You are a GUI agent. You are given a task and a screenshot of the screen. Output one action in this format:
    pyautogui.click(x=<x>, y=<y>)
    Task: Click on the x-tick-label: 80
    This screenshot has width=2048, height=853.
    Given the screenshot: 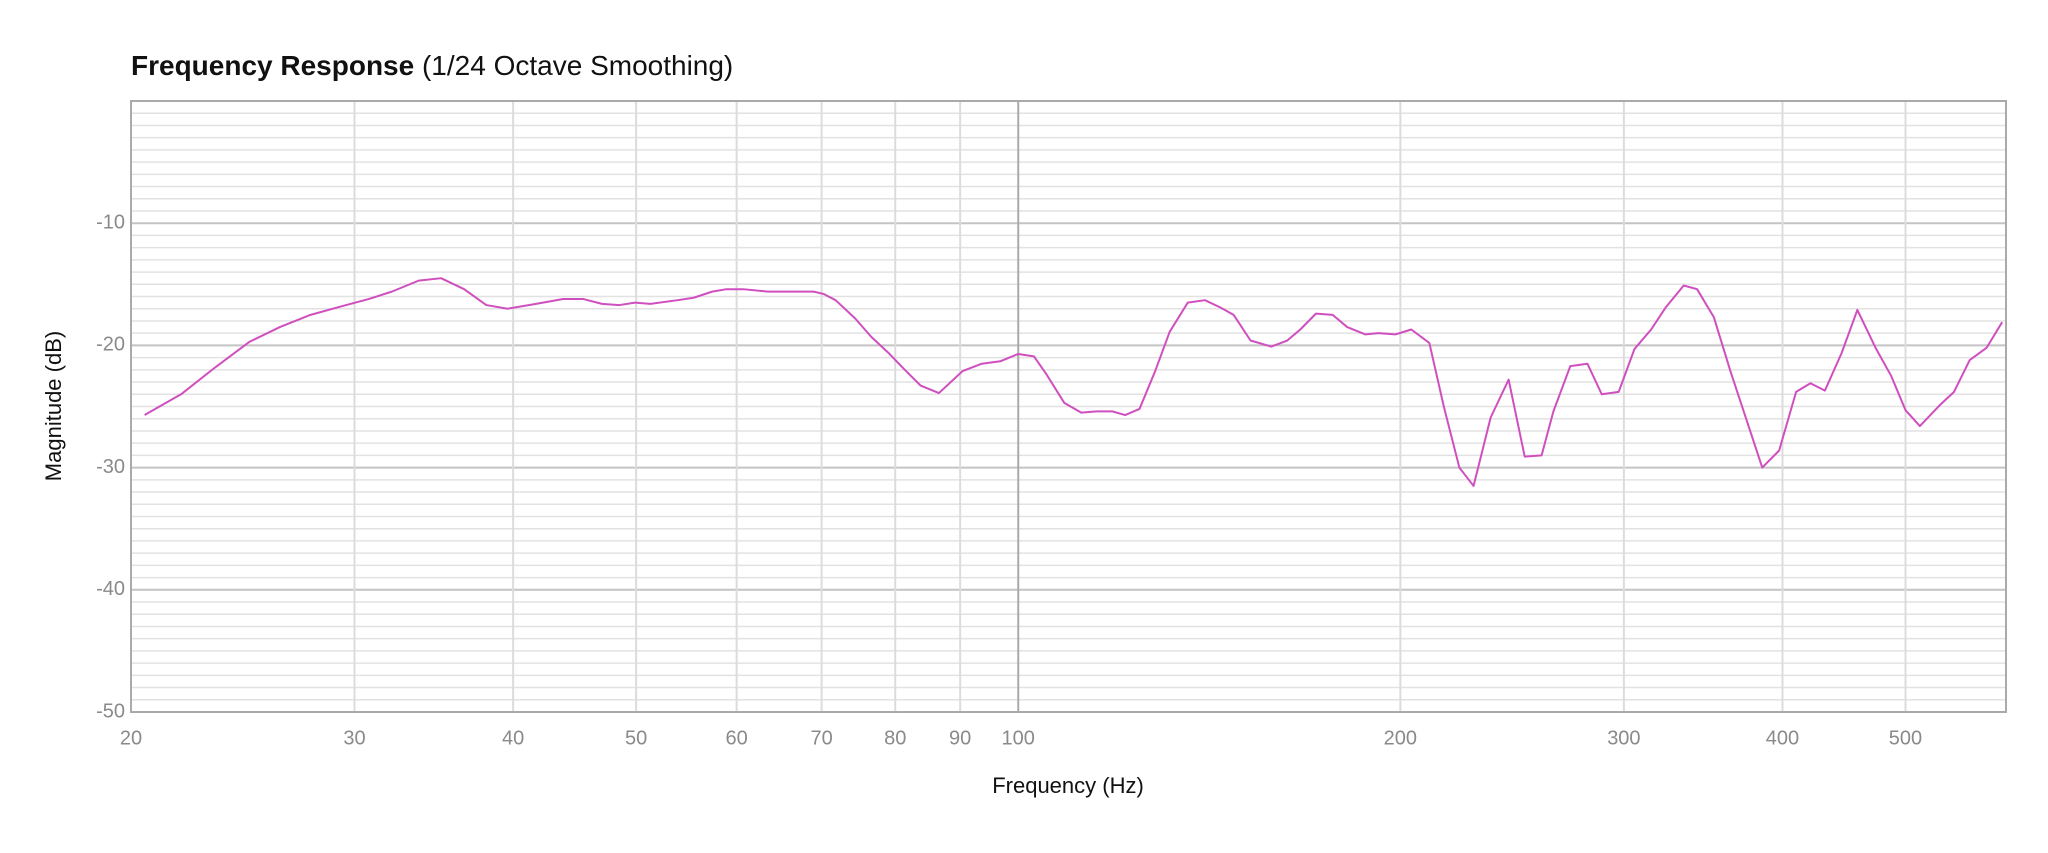 What is the action you would take?
    pyautogui.click(x=895, y=738)
    